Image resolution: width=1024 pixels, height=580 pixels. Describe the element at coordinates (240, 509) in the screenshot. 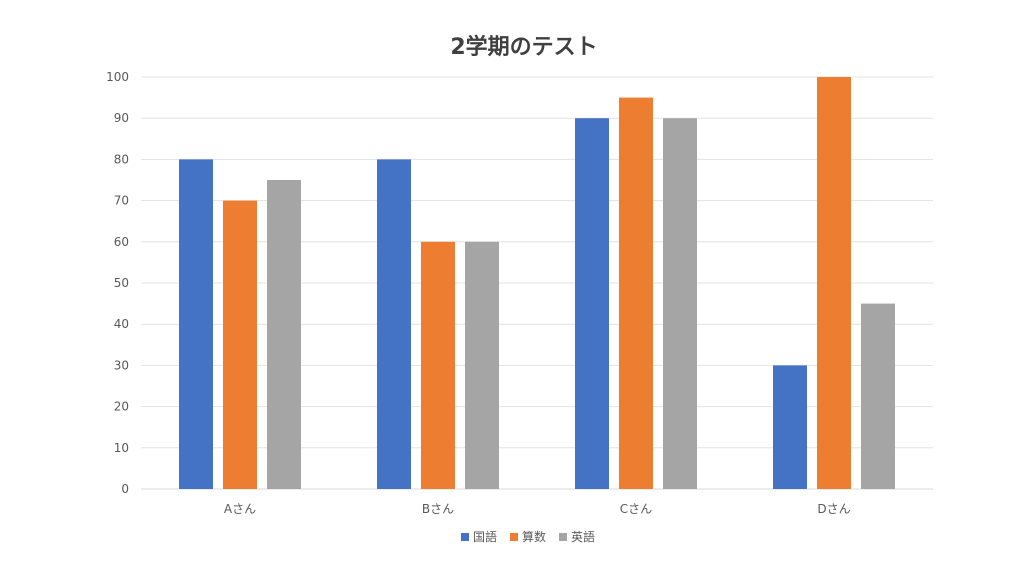

I see `x-tick-label: Aさん` at that location.